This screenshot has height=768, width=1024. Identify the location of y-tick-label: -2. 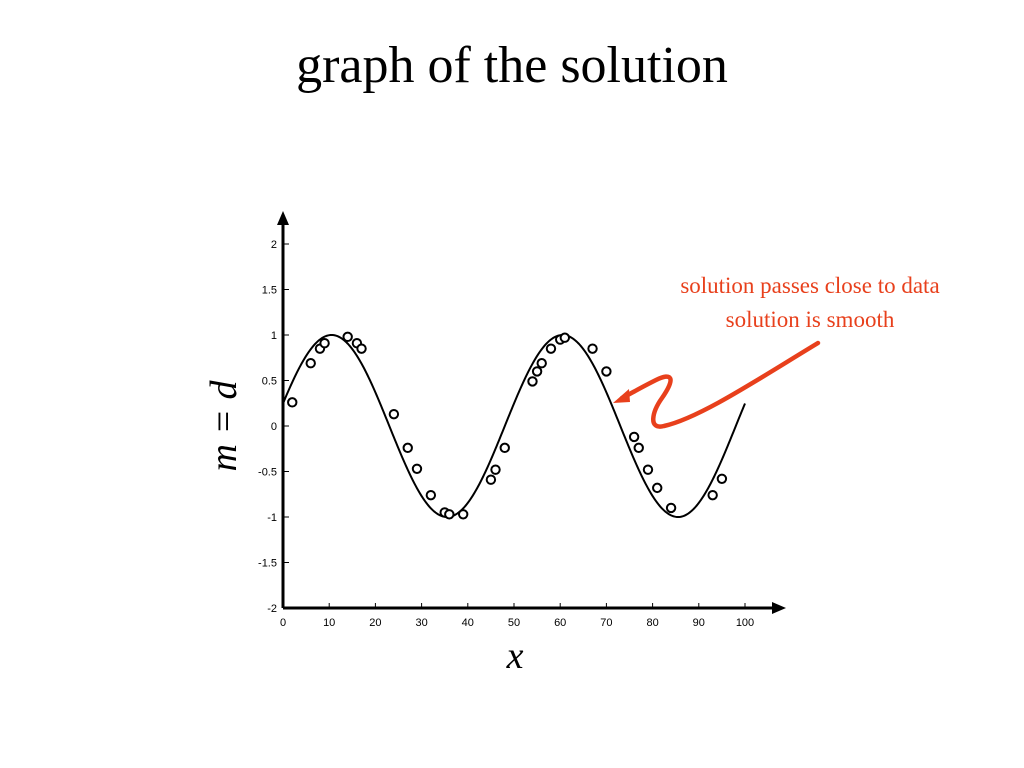
(272, 609).